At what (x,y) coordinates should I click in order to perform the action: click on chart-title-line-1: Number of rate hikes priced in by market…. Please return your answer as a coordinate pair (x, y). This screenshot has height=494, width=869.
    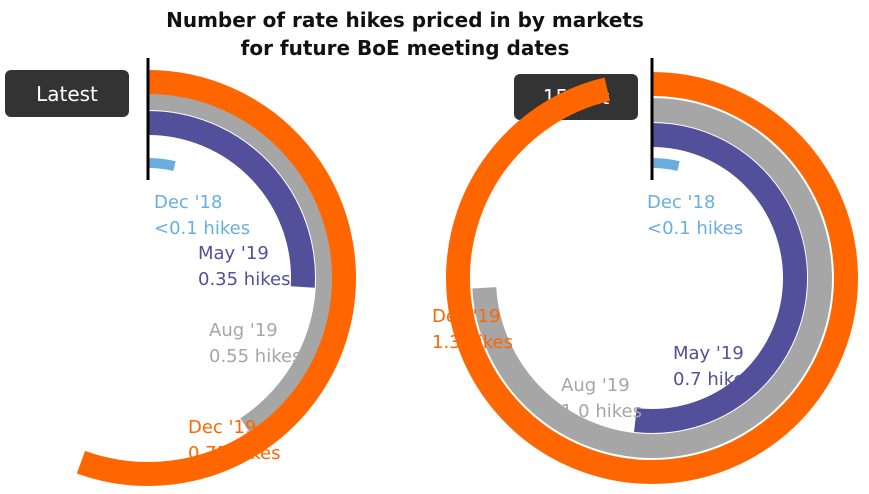
    Looking at the image, I should click on (405, 20).